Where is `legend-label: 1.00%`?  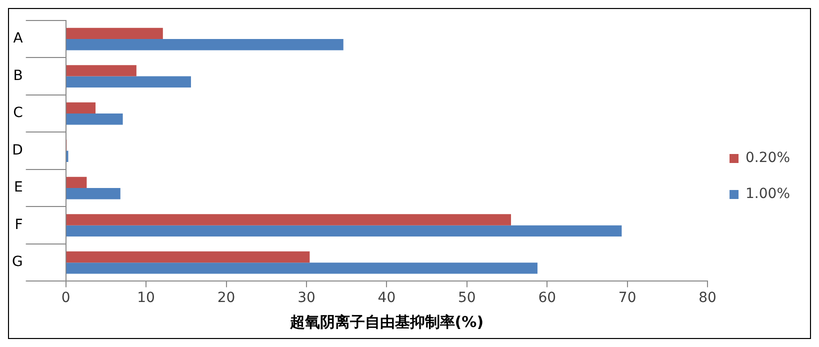
legend-label: 1.00% is located at coordinates (768, 194).